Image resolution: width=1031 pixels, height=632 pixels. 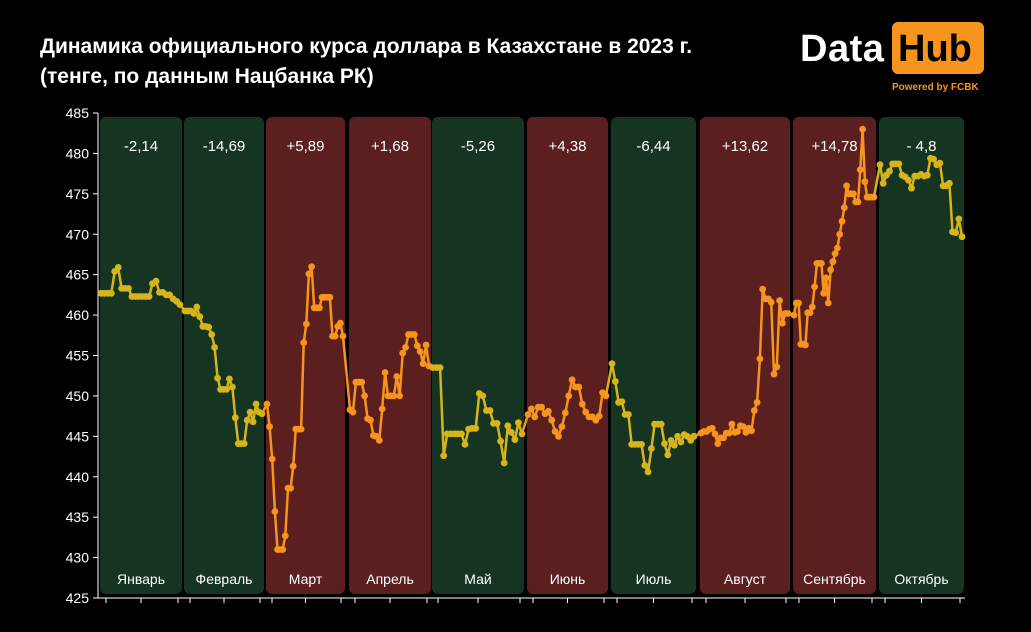 What do you see at coordinates (390, 146) in the screenshot?
I see `month-change-label: +1,68` at bounding box center [390, 146].